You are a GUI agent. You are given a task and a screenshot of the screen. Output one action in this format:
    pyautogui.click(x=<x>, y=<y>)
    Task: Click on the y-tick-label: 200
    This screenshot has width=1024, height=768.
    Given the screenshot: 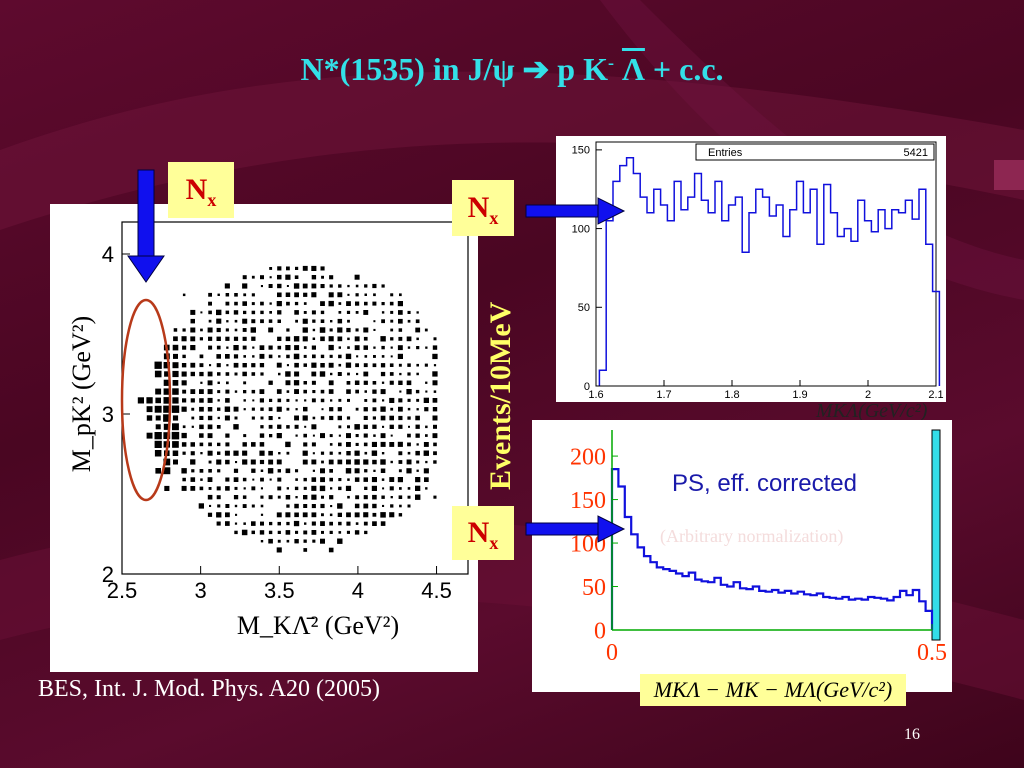 What is the action you would take?
    pyautogui.click(x=588, y=457)
    